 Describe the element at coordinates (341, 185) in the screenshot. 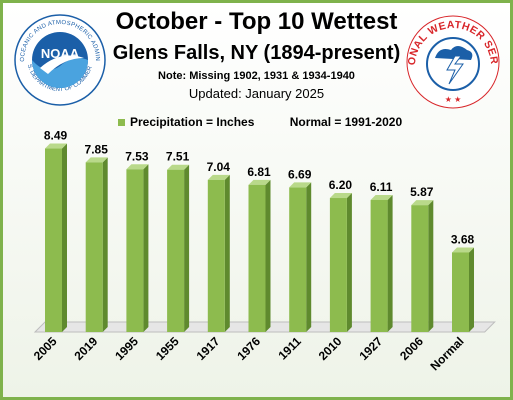

I see `data-label: 6.20` at that location.